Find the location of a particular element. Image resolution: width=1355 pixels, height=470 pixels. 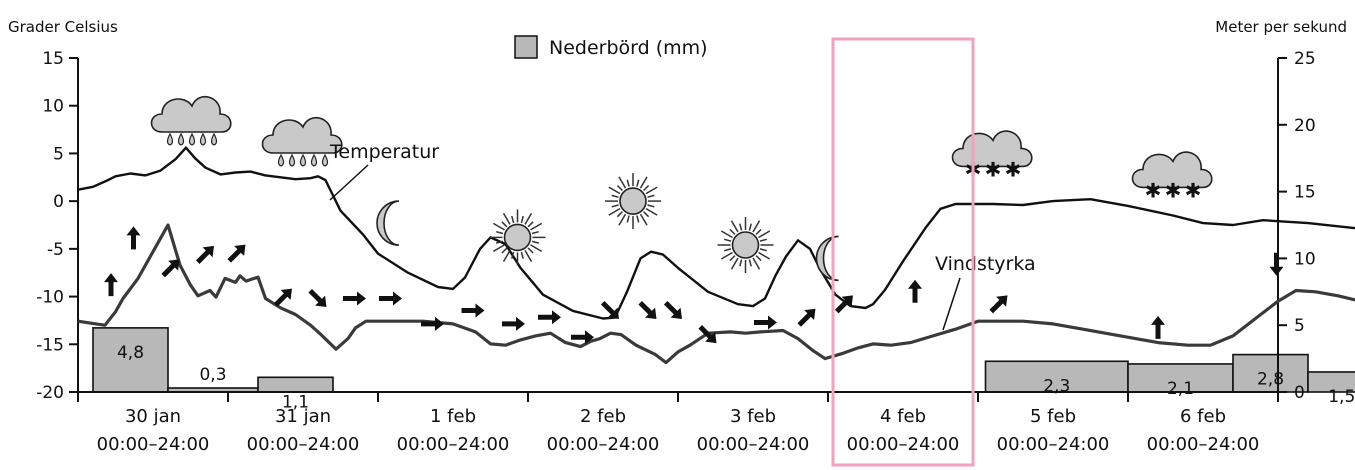

precipitation-value-label: 4,8 is located at coordinates (130, 353).